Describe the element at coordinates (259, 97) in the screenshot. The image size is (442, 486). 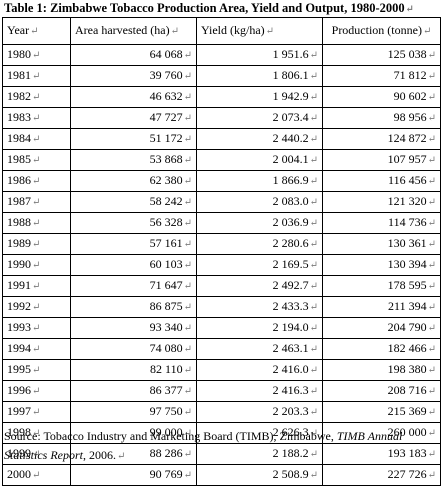
I see `cell-yield: 1 942.9↵` at that location.